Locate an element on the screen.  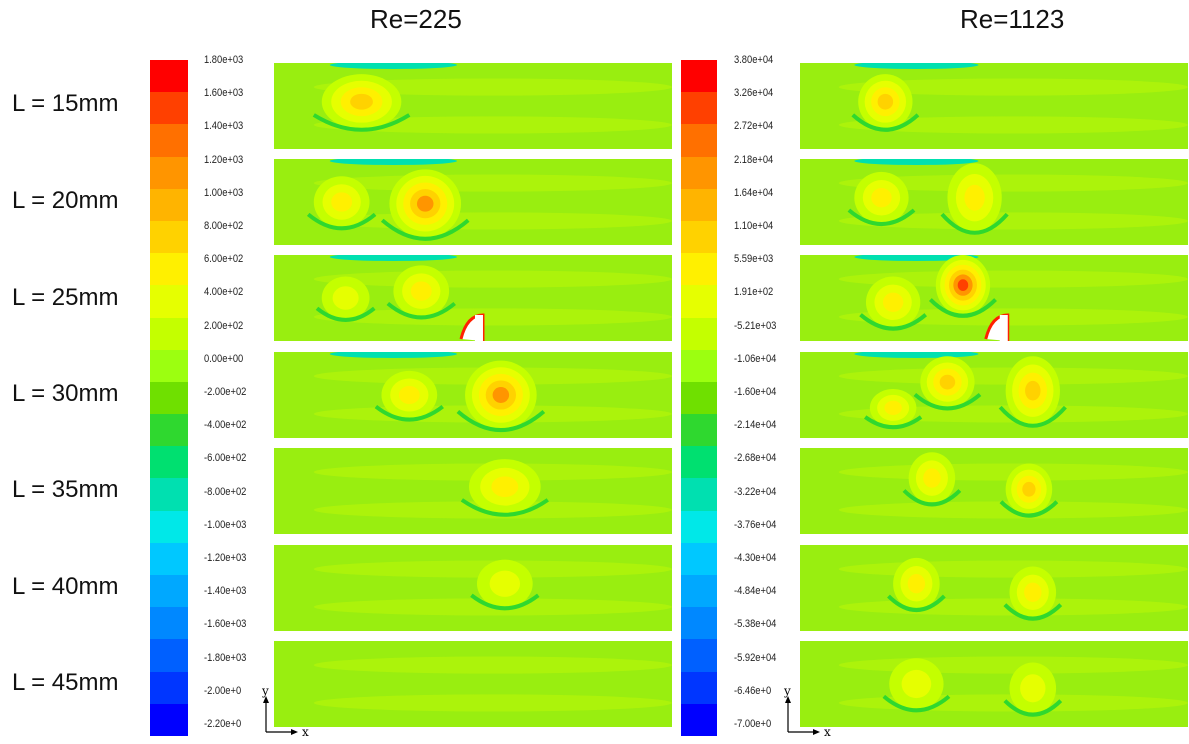
colorbar-tick-label: -2.20e+0 is located at coordinates (223, 724).